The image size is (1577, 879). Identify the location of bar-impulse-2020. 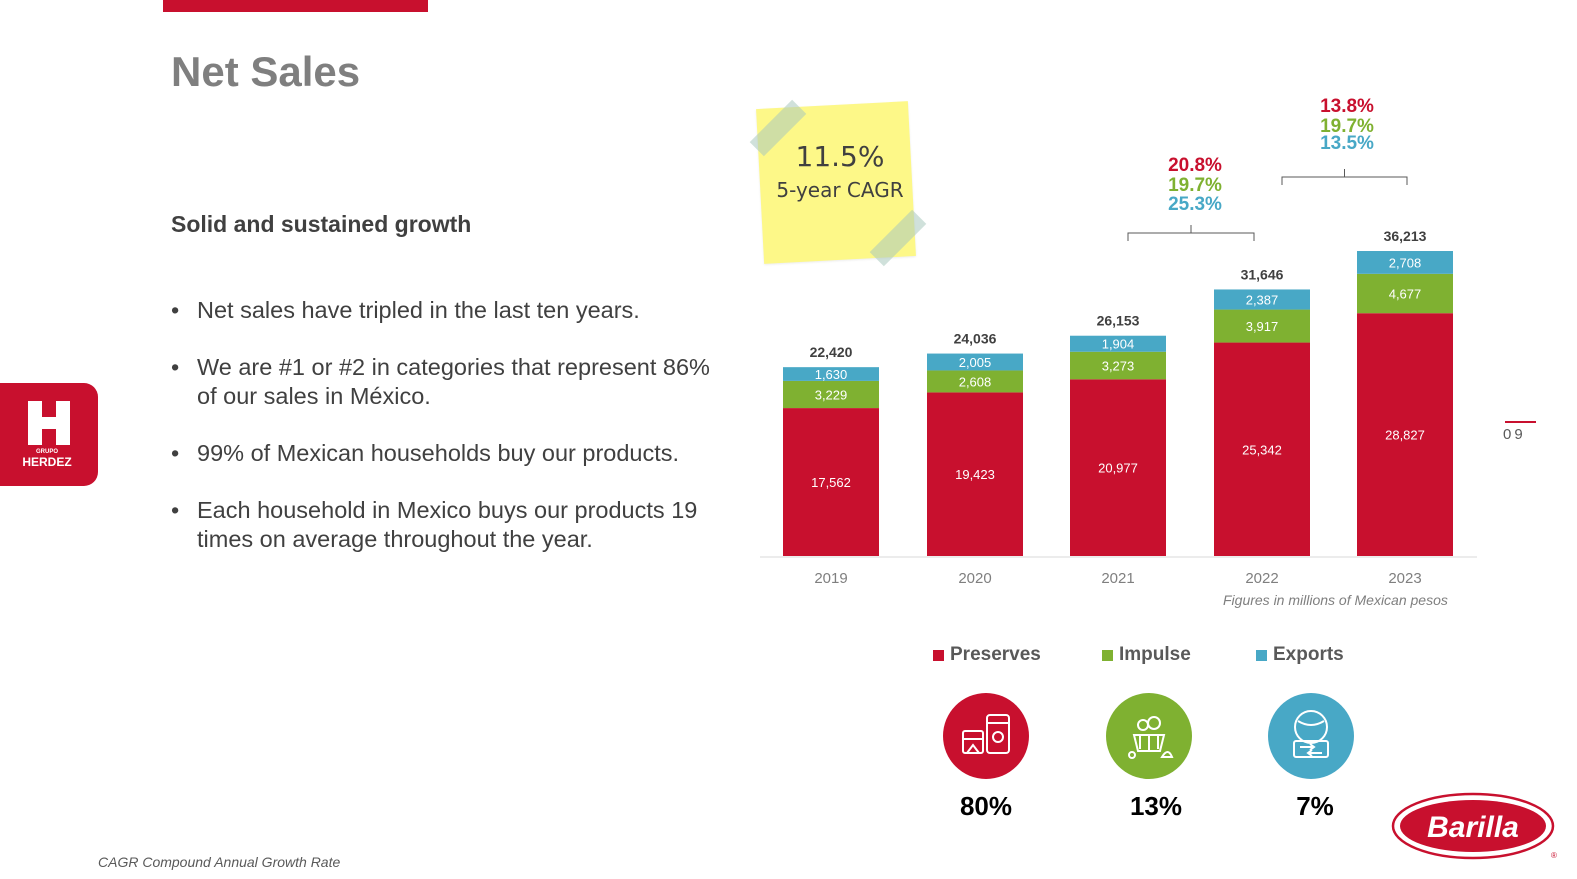
(975, 381).